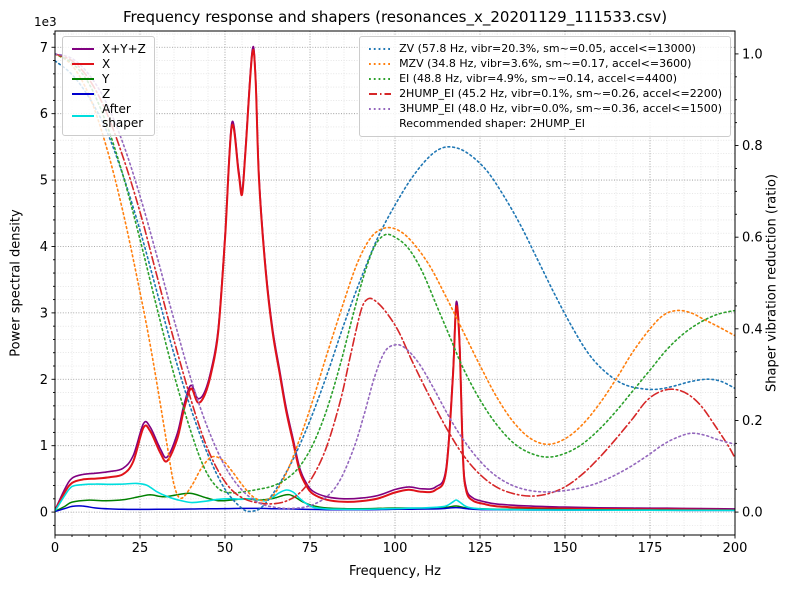 The height and width of the screenshot is (600, 800). I want to click on legend-label: Y, so click(106, 79).